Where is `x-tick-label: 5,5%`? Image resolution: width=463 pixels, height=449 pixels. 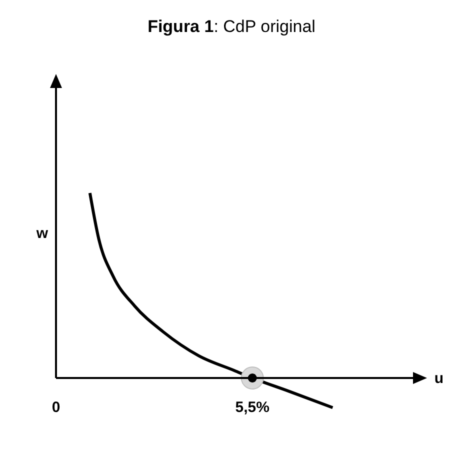 x-tick-label: 5,5% is located at coordinates (252, 407).